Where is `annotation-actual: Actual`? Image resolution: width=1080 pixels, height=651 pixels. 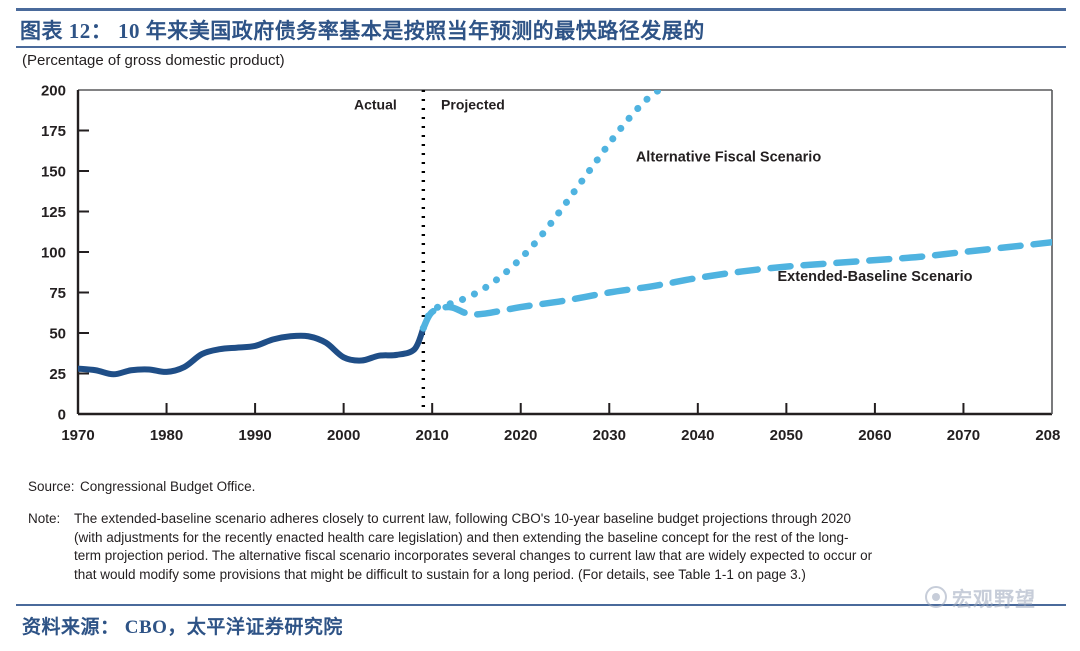
annotation-actual: Actual is located at coordinates (375, 104).